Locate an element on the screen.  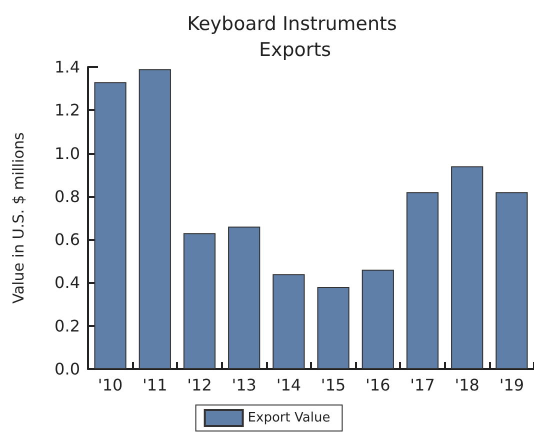
y-tick-label: 0.8 is located at coordinates (67, 196).